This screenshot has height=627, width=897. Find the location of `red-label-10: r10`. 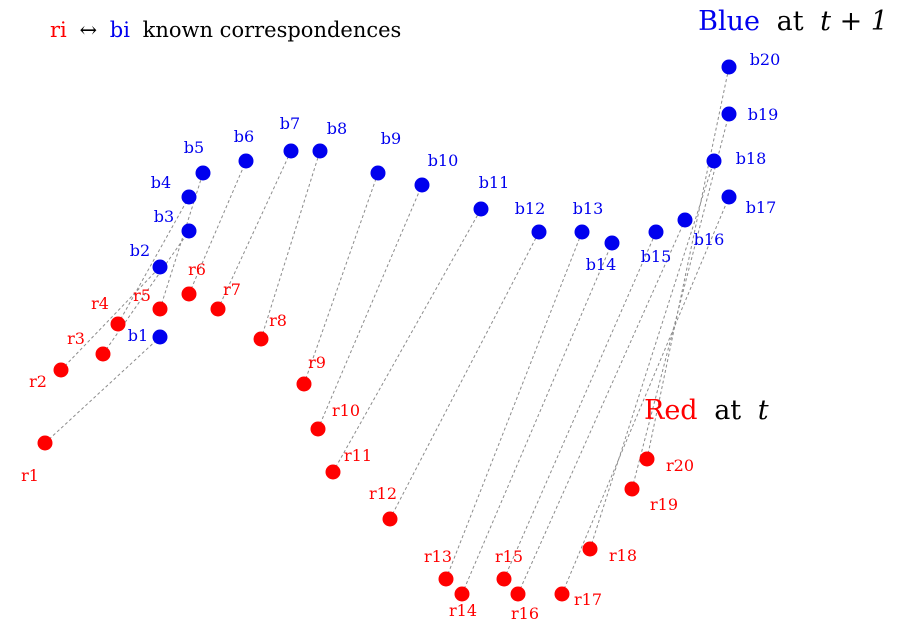

red-label-10: r10 is located at coordinates (346, 410).